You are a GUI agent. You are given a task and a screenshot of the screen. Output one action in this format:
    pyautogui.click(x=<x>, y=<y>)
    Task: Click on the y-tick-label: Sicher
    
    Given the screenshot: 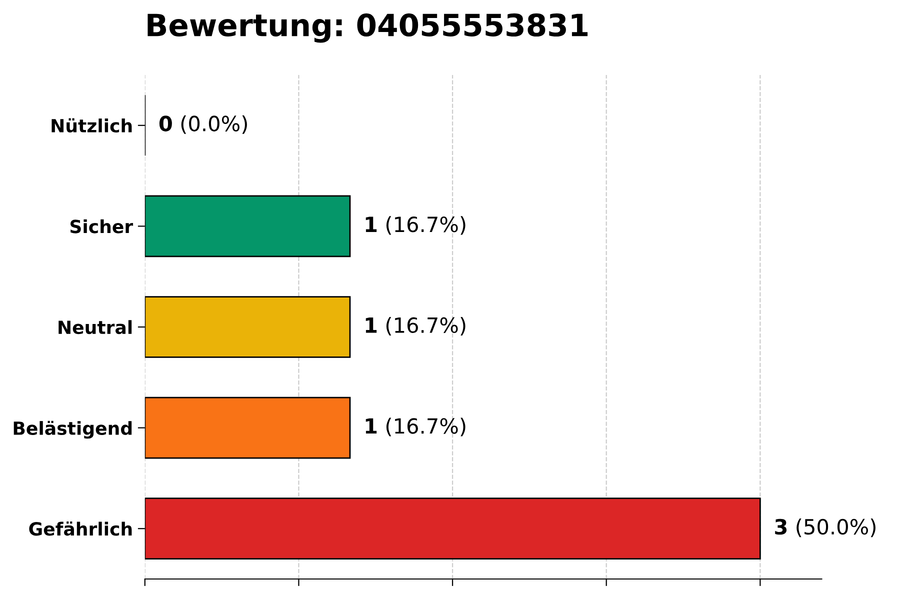 What is the action you would take?
    pyautogui.click(x=102, y=226)
    